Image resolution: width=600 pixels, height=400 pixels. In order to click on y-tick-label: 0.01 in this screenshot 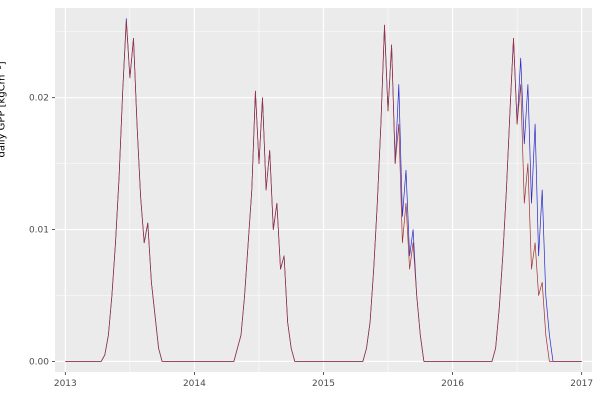, I will do `click(39, 231)`.